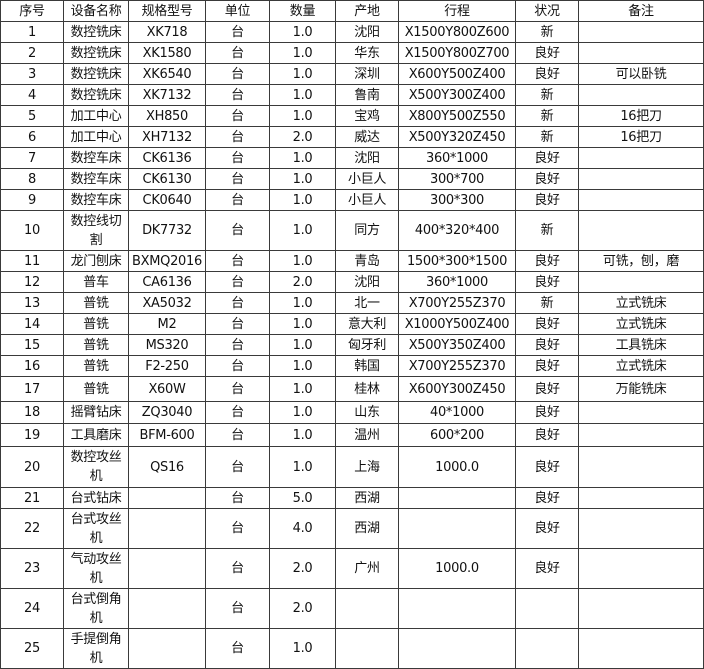  Describe the element at coordinates (167, 389) in the screenshot. I see `cell-model: X60W` at that location.